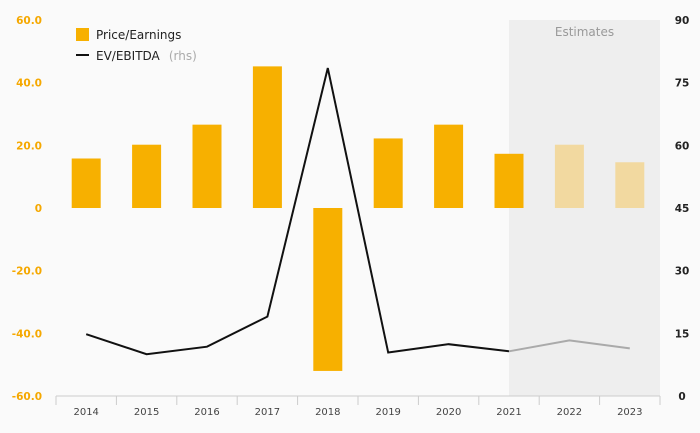 The width and height of the screenshot is (700, 433). Describe the element at coordinates (358, 407) in the screenshot. I see `x-axis: 2014 2015 2016 2017 2018 2019 2020 2021 2022 2023` at that location.